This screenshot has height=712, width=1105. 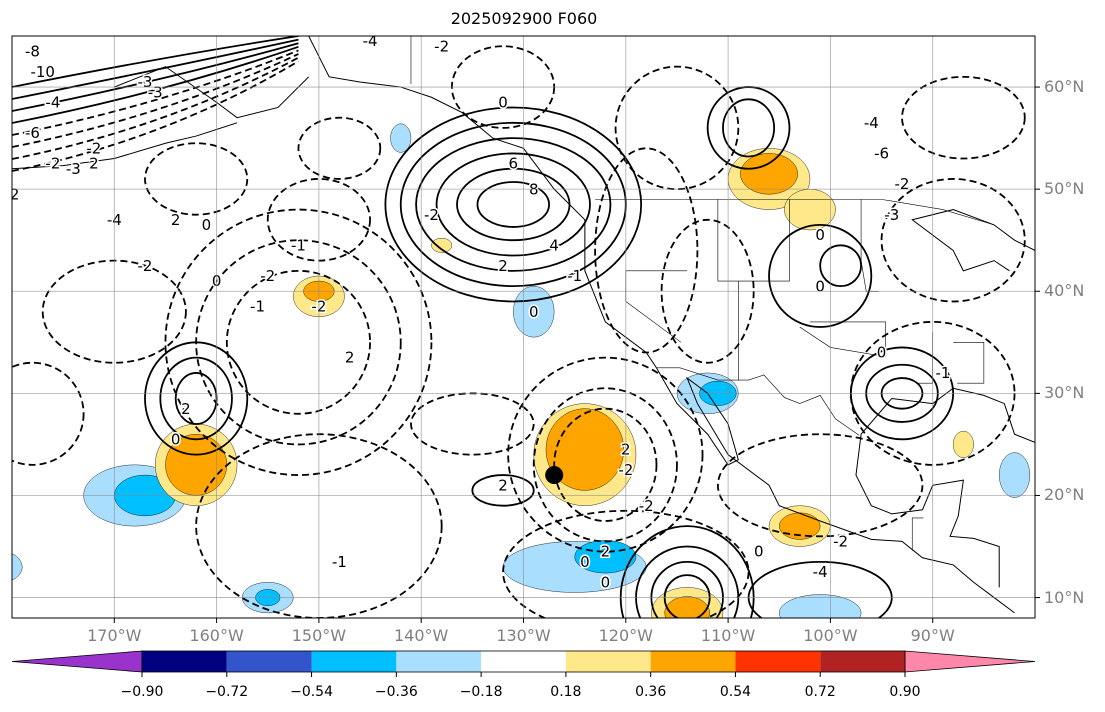 I want to click on colorbar-frame, so click(x=523, y=661).